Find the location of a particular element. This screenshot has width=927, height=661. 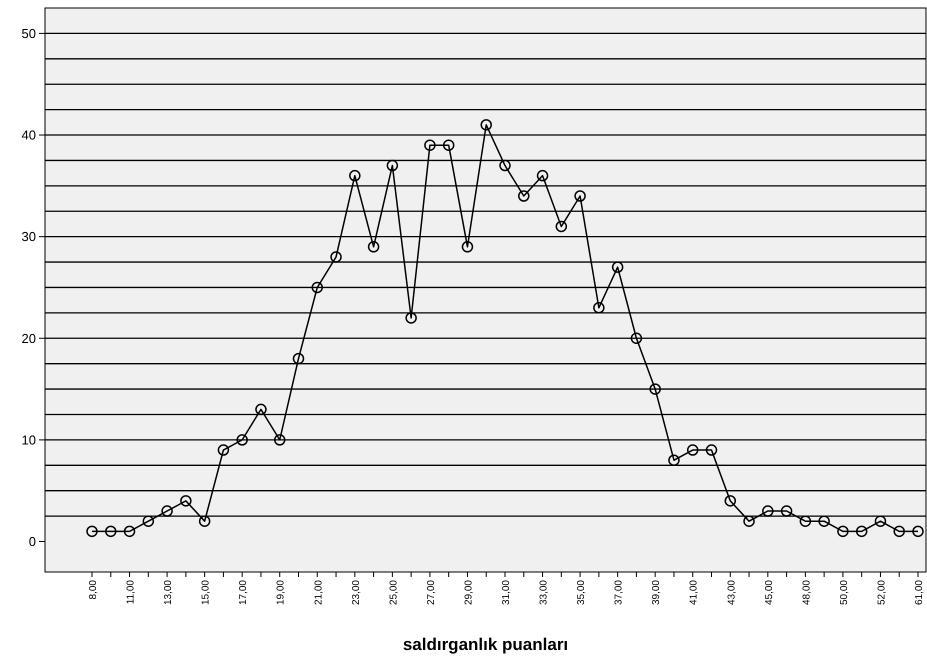

x-tick-label: 11,00 is located at coordinates (131, 592).